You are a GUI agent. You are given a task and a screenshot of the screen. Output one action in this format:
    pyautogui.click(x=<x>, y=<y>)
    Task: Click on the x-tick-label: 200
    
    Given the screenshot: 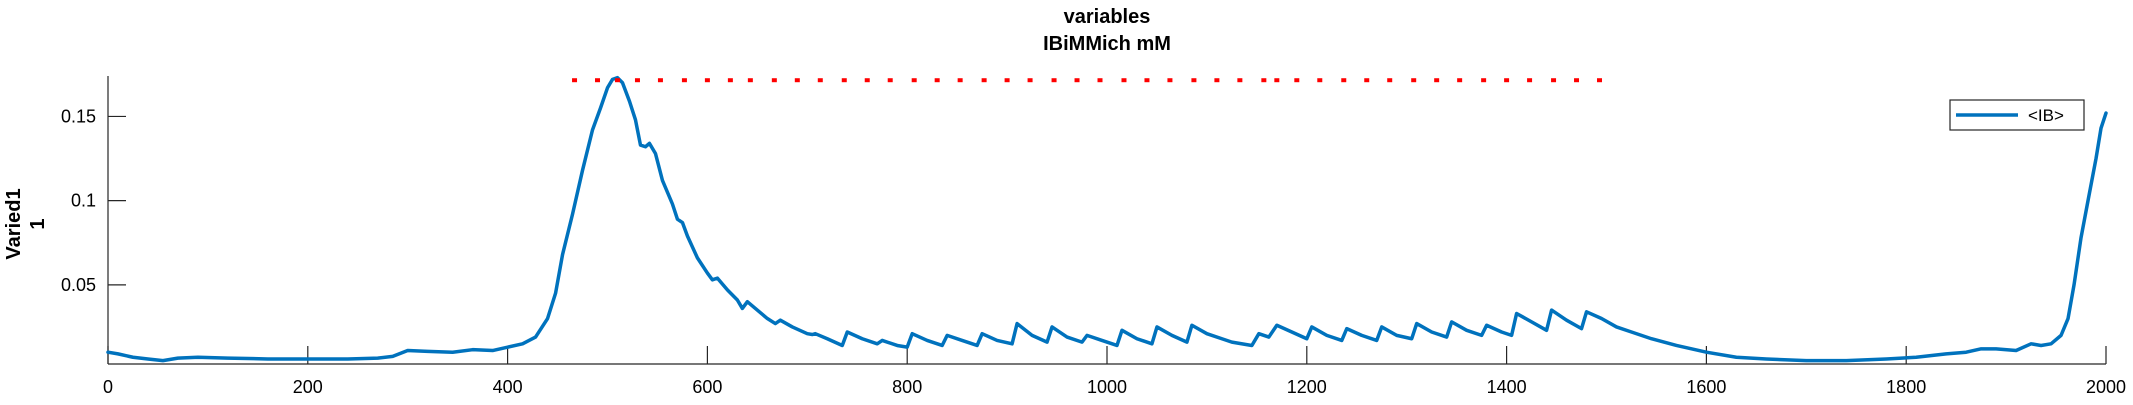 What is the action you would take?
    pyautogui.click(x=308, y=387)
    